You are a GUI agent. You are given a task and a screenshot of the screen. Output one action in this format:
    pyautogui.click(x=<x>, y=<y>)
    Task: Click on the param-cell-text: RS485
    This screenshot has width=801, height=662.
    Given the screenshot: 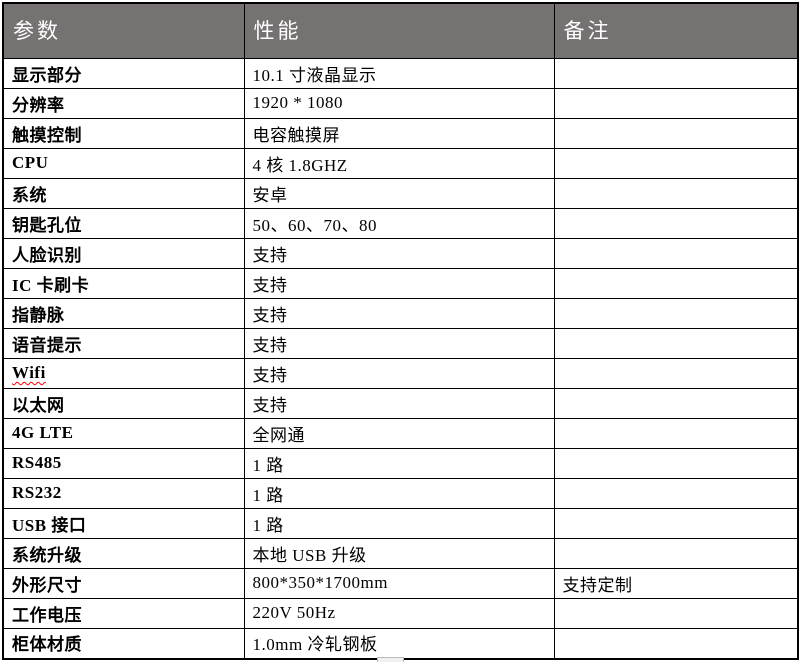 What is the action you would take?
    pyautogui.click(x=37, y=462)
    